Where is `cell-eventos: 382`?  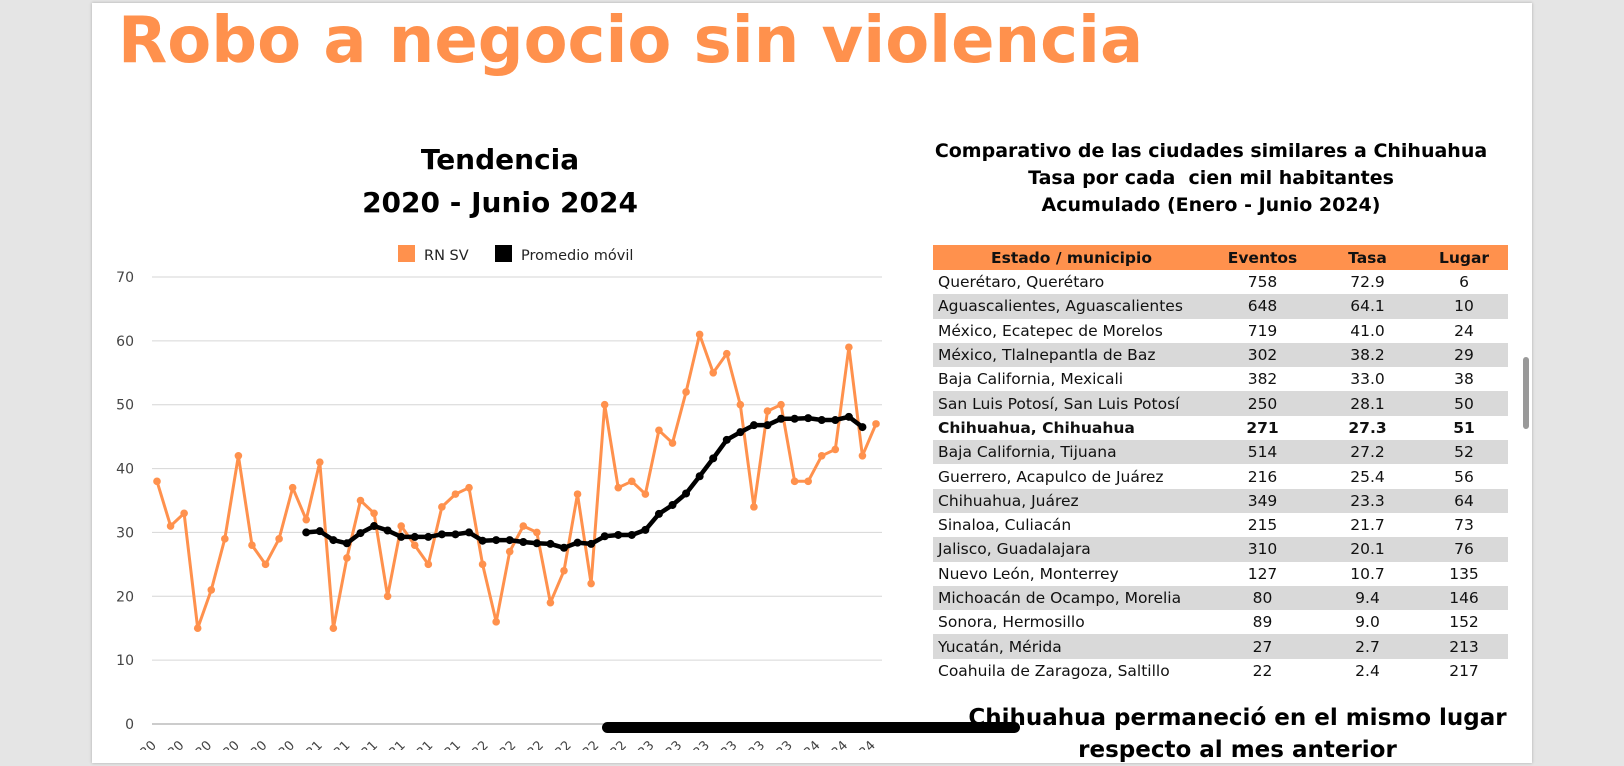
cell-eventos: 382 is located at coordinates (1262, 379).